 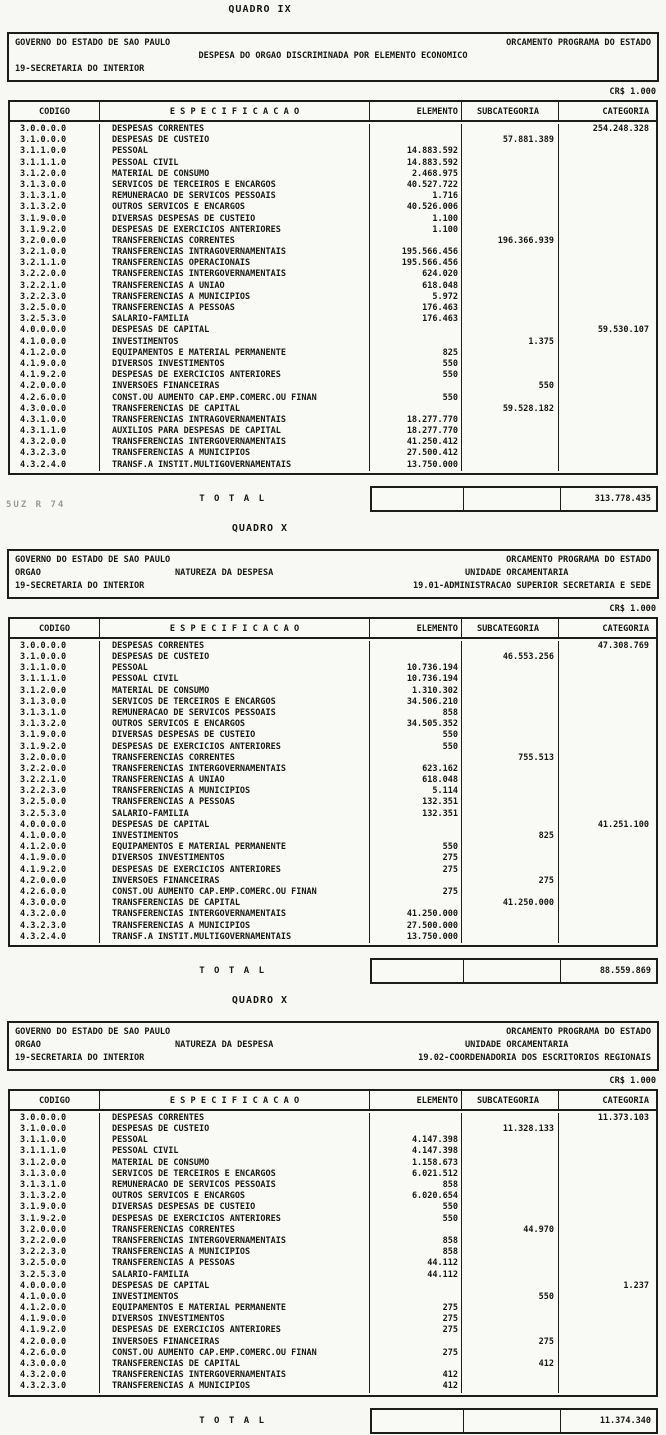 I want to click on row-elemento: 13.750.000, so click(x=416, y=465).